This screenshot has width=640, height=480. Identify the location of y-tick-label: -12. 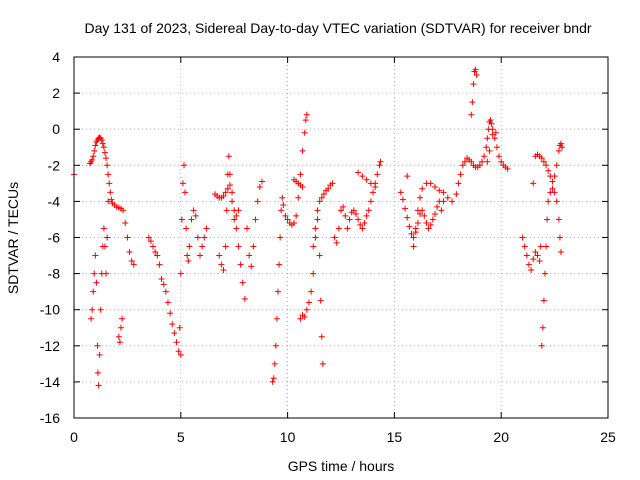
(50, 346).